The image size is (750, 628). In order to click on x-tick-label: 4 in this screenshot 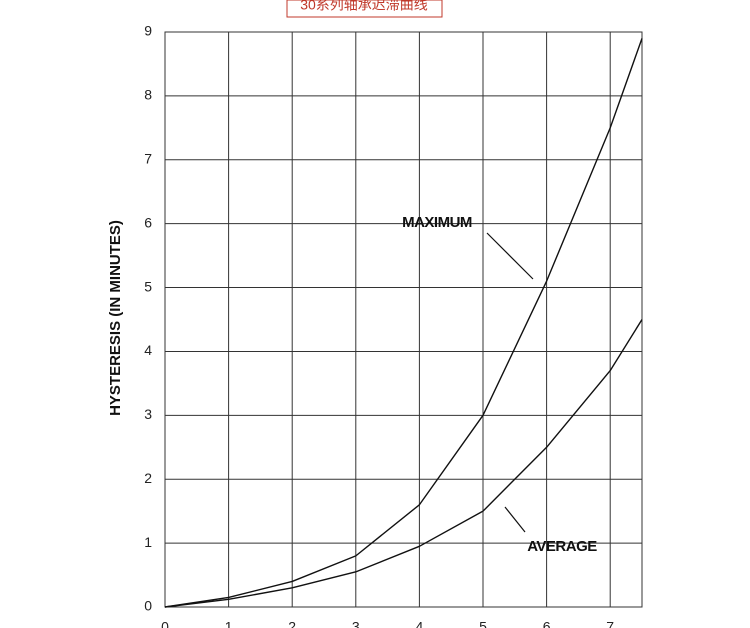, I will do `click(420, 623)`.